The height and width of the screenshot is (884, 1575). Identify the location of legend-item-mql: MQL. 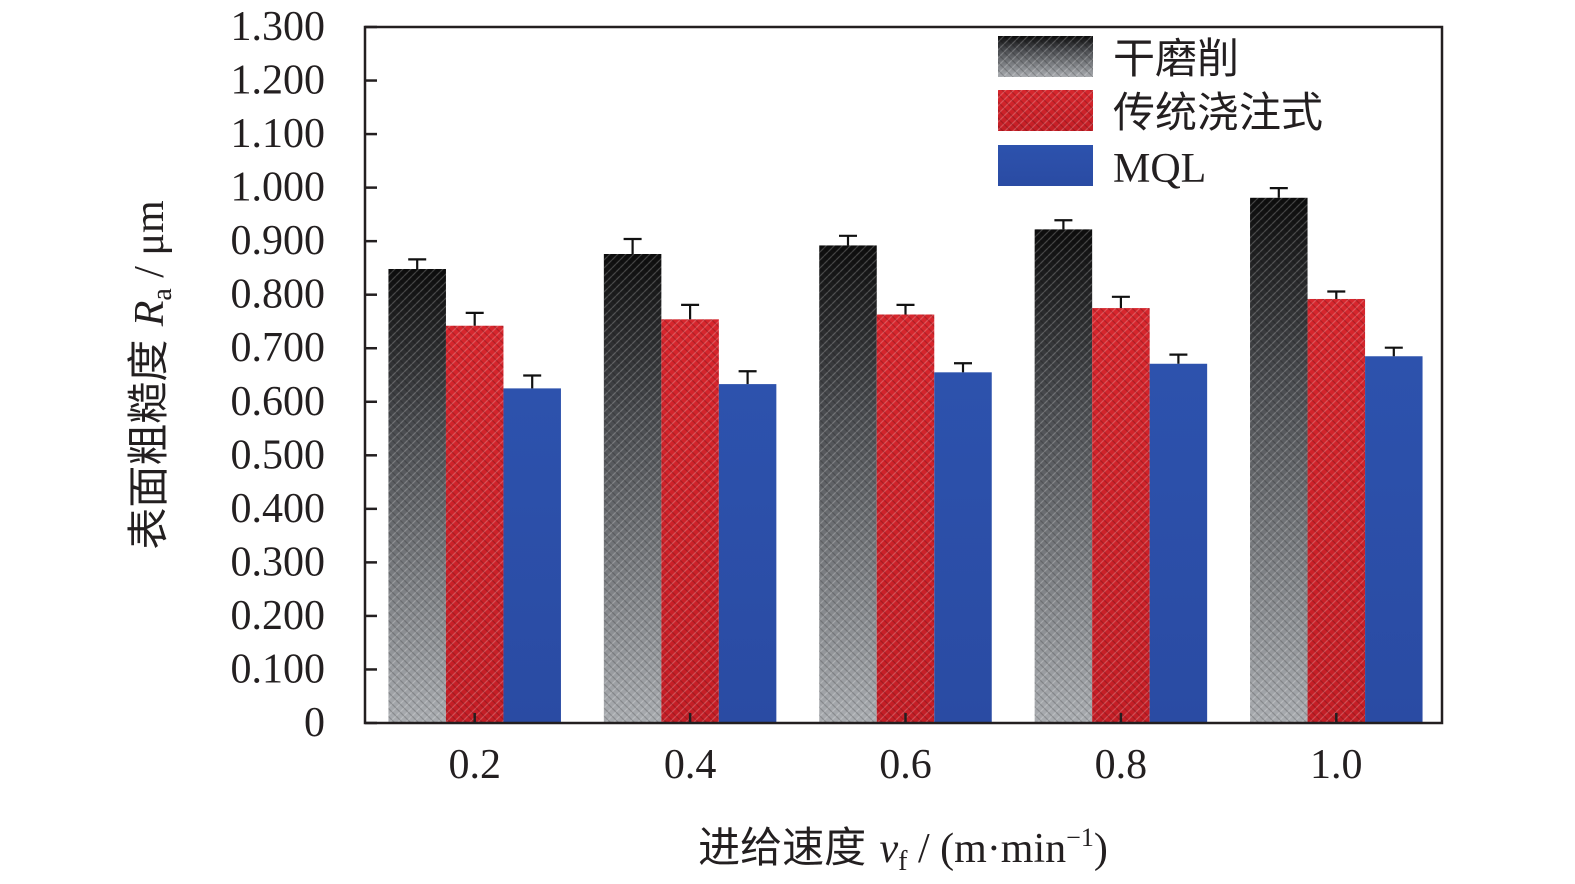
(1102, 168).